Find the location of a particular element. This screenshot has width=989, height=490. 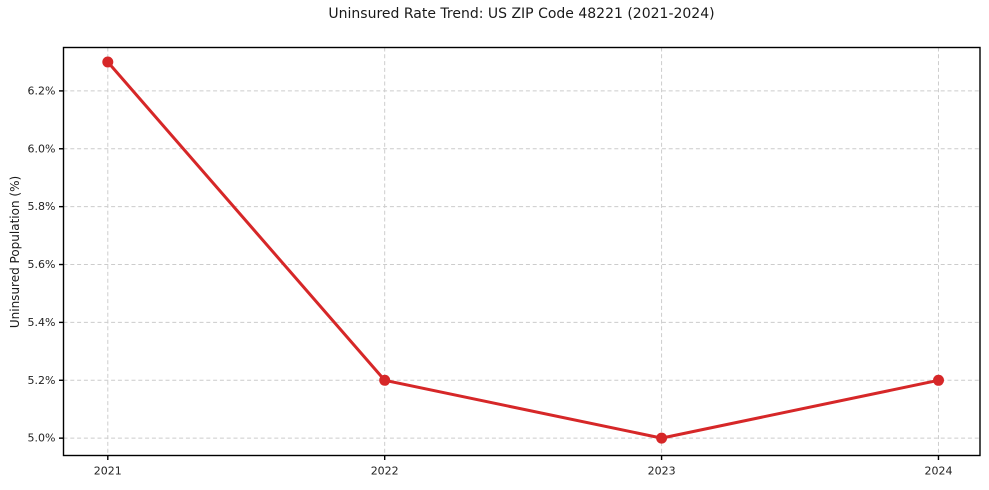

y-tick-label: 5.8% is located at coordinates (42, 206).